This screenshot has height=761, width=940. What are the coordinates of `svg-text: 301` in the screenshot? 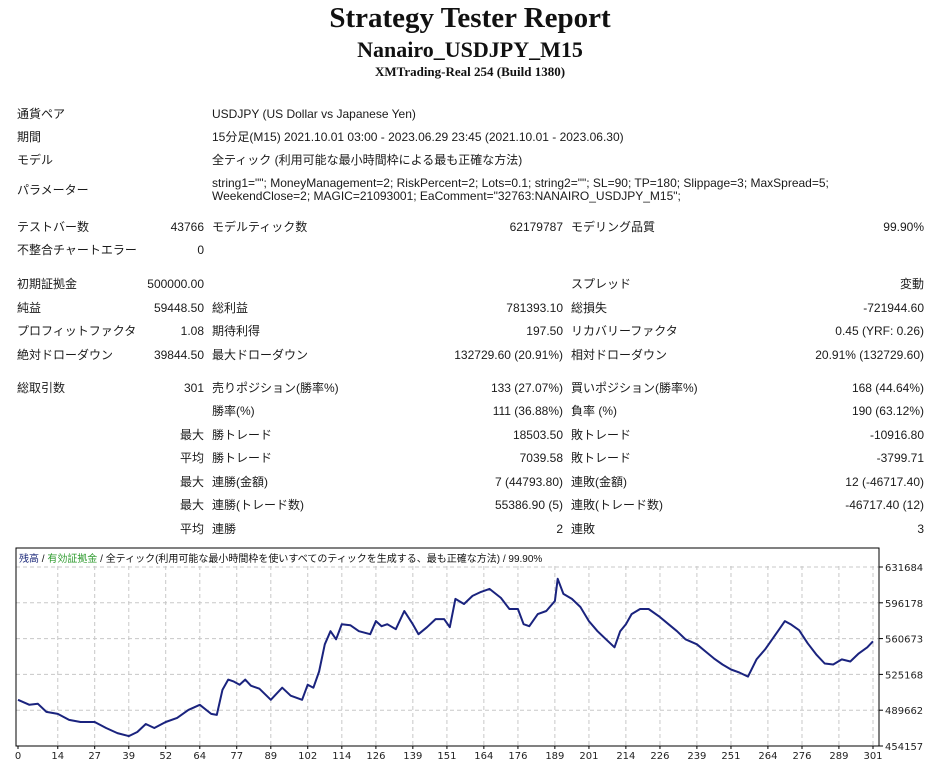 It's located at (872, 756).